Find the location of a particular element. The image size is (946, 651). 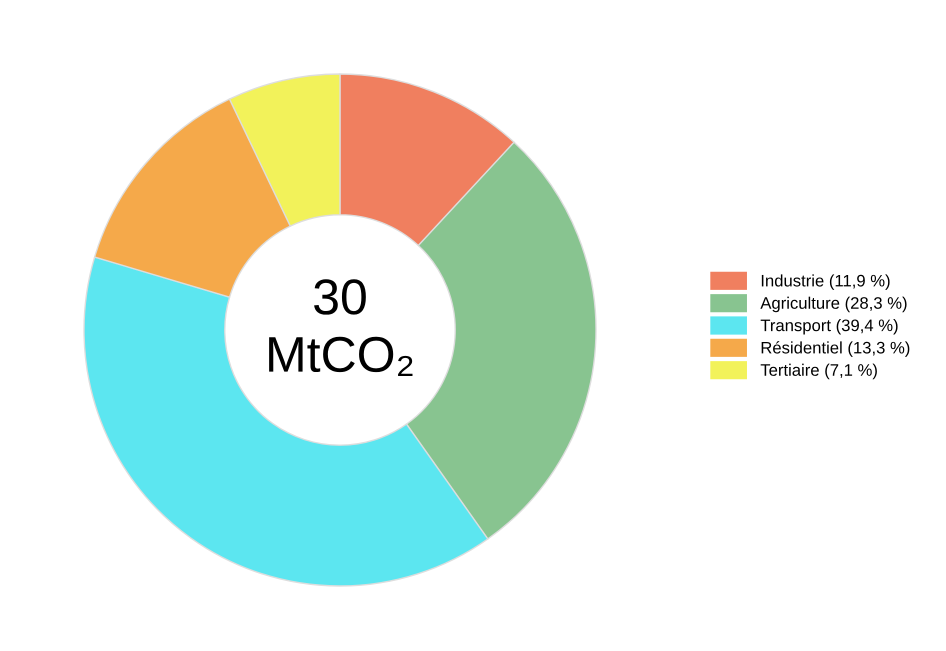

text: 30 MtCO₂ is located at coordinates (340, 327).